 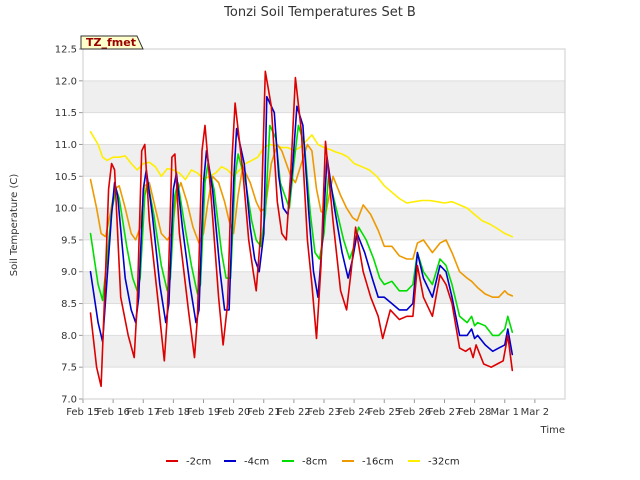 What do you see at coordinates (256, 462) in the screenshot?
I see `legend-label: -4cm` at bounding box center [256, 462].